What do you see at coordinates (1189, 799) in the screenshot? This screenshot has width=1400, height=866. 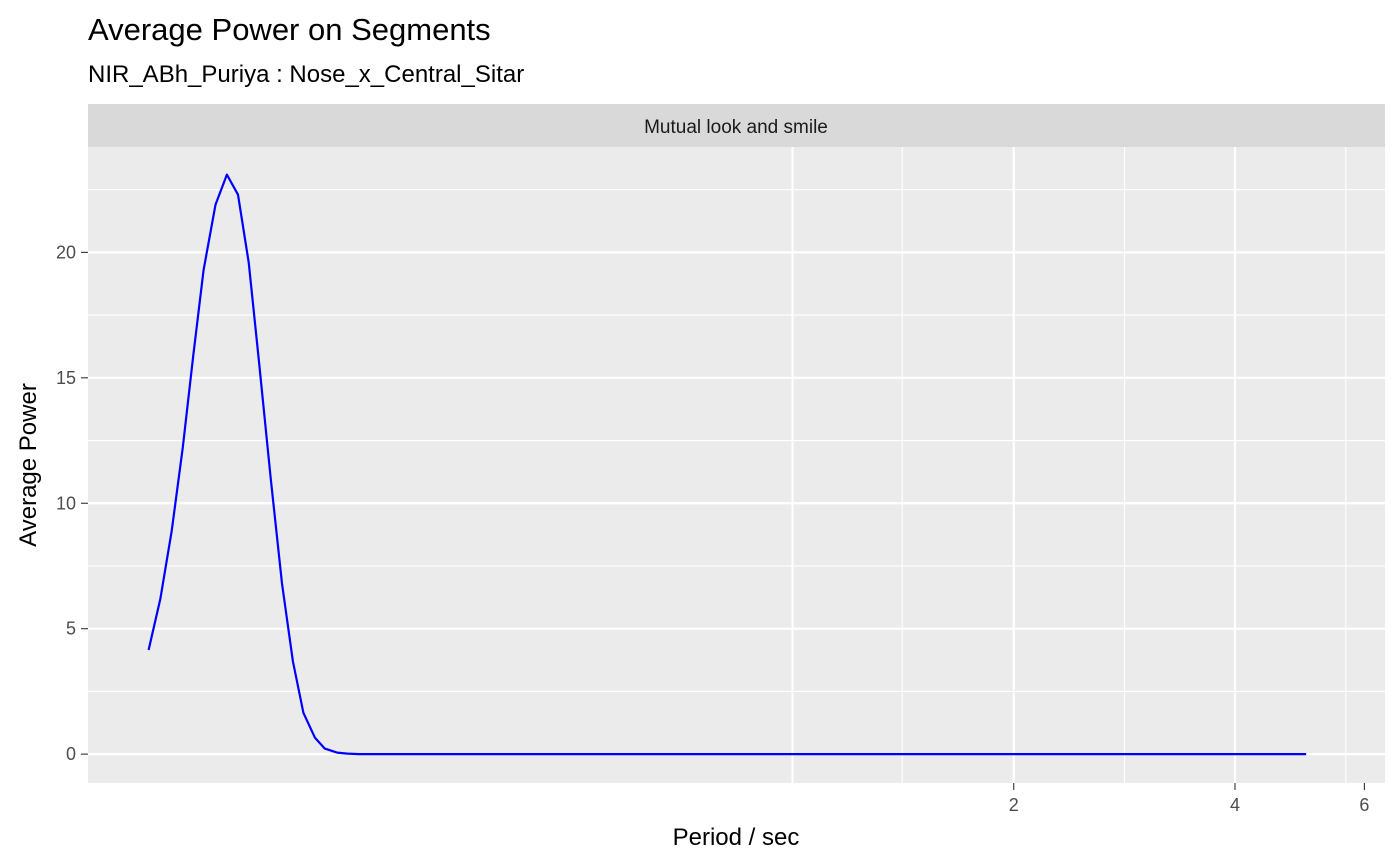 I see `x-axis: 2 4 6` at bounding box center [1189, 799].